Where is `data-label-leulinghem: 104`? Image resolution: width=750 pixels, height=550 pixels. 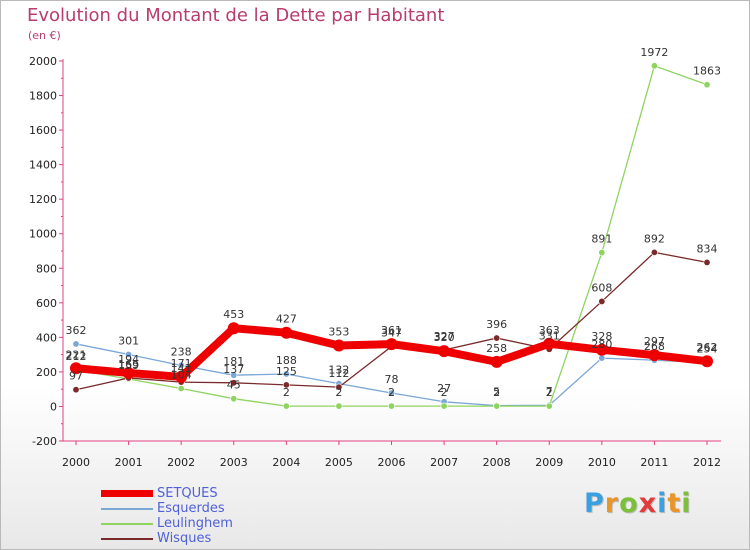
data-label-leulinghem: 104 is located at coordinates (181, 374).